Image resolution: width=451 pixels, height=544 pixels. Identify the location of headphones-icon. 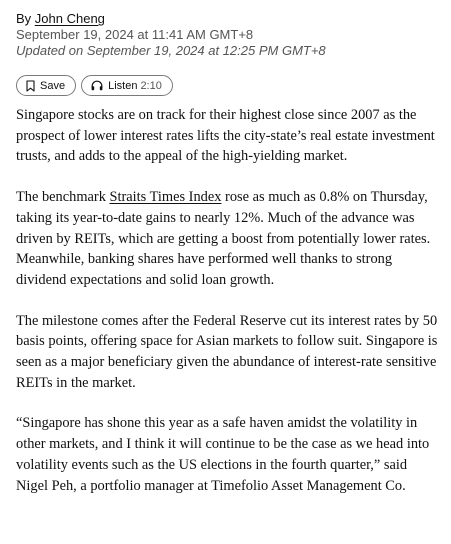
(97, 85).